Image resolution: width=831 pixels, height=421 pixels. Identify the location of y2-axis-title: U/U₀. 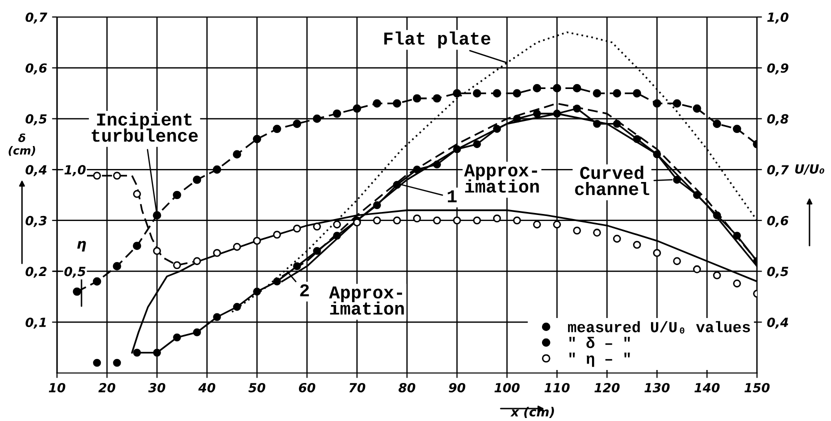
(809, 169).